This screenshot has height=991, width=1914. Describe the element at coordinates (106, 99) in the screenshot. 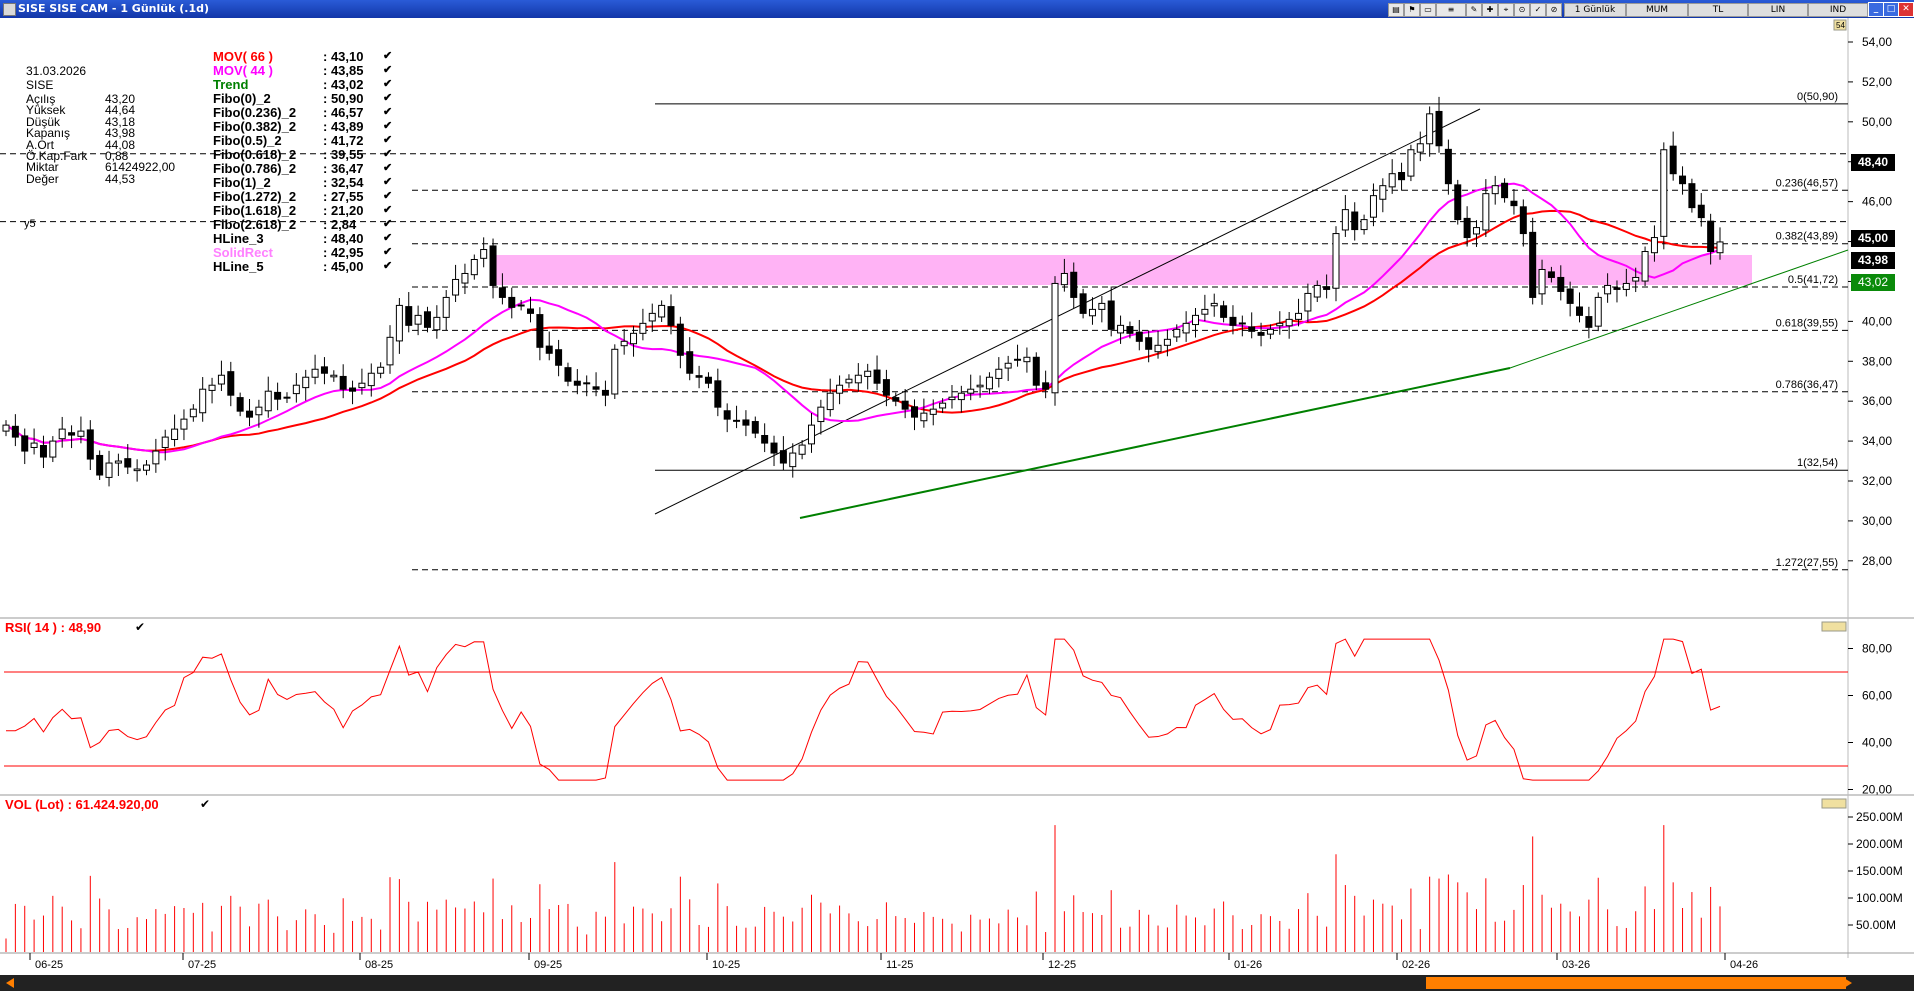

I see `info-row: Açılış 43,20` at that location.